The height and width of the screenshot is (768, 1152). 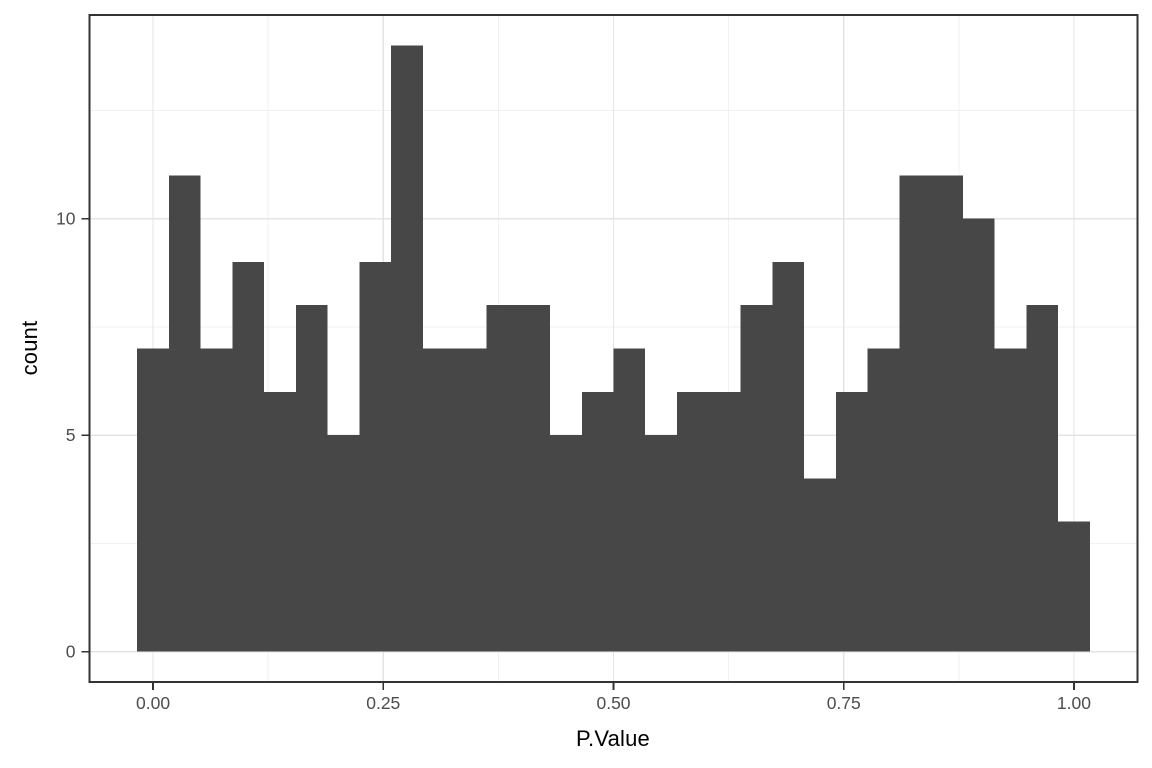 What do you see at coordinates (383, 703) in the screenshot?
I see `x-tick-label: 0.25` at bounding box center [383, 703].